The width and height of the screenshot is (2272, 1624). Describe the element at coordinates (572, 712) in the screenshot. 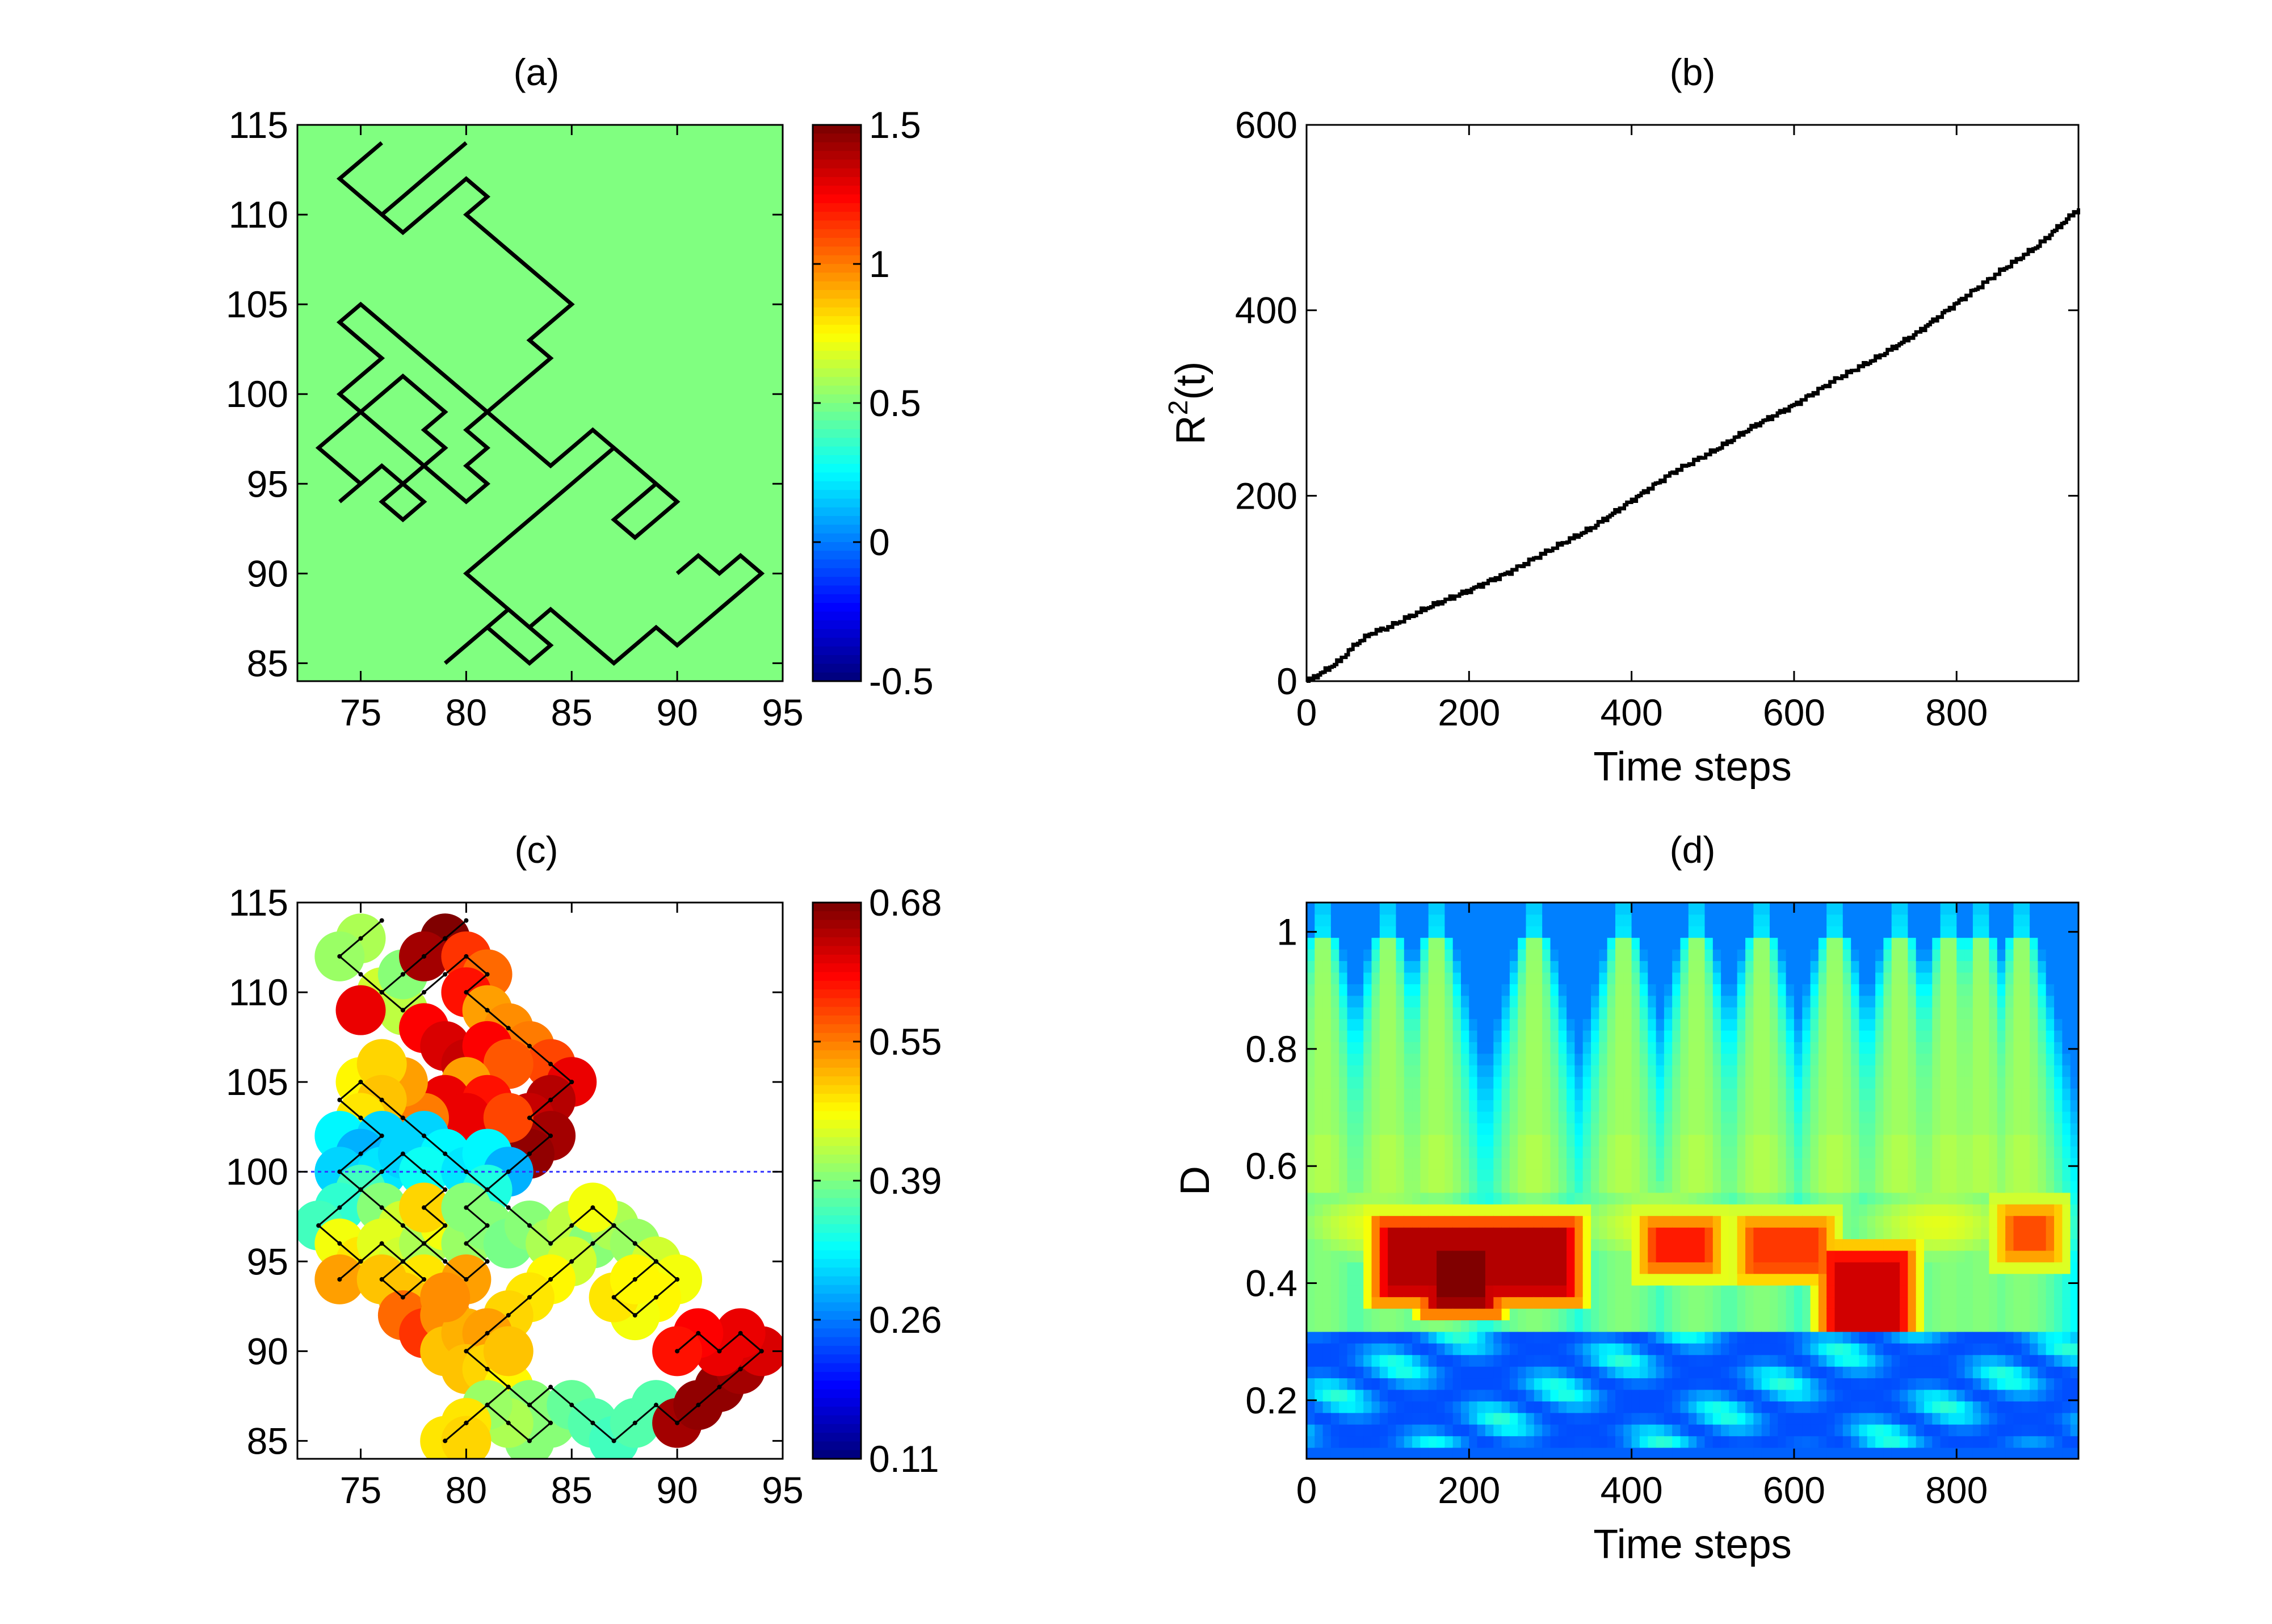

I see `panel-a-x-tick-label: 85` at that location.